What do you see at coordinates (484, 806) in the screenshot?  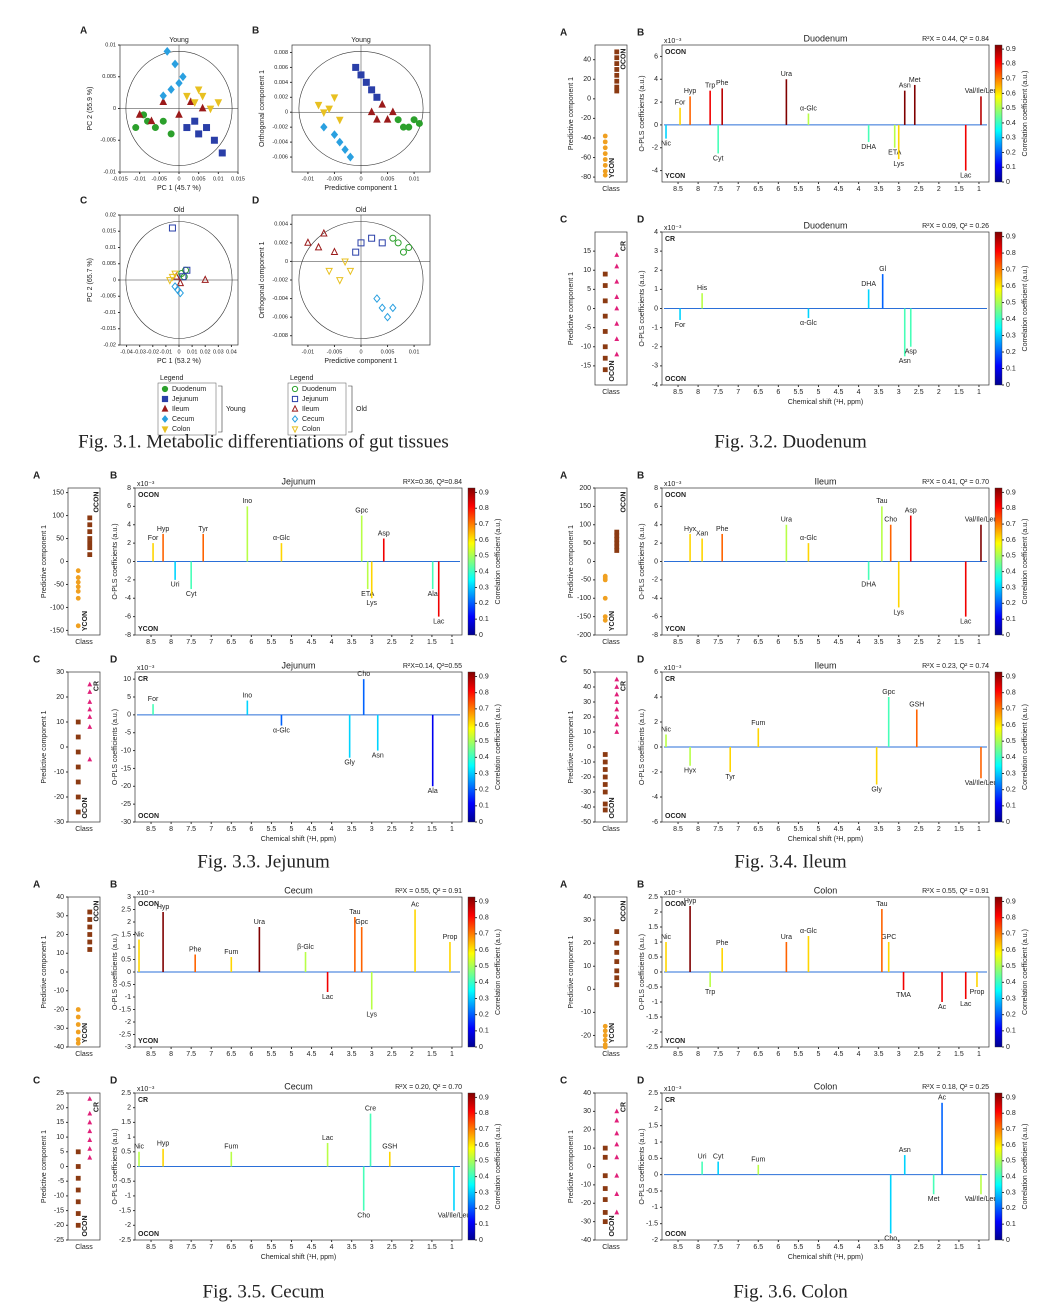 I see `colorbar-tick-label: 0.1` at bounding box center [484, 806].